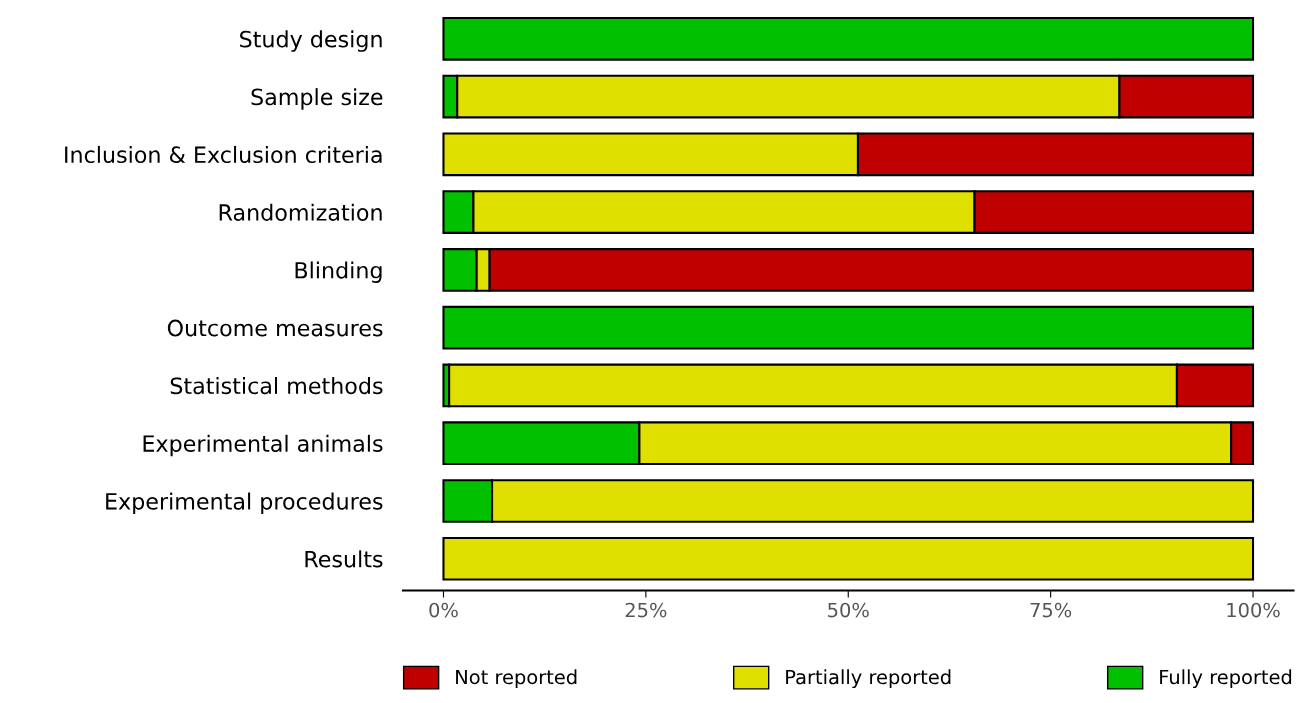 Image resolution: width=1300 pixels, height=703 pixels. What do you see at coordinates (275, 328) in the screenshot?
I see `y-tick-label: Outcome measures` at bounding box center [275, 328].